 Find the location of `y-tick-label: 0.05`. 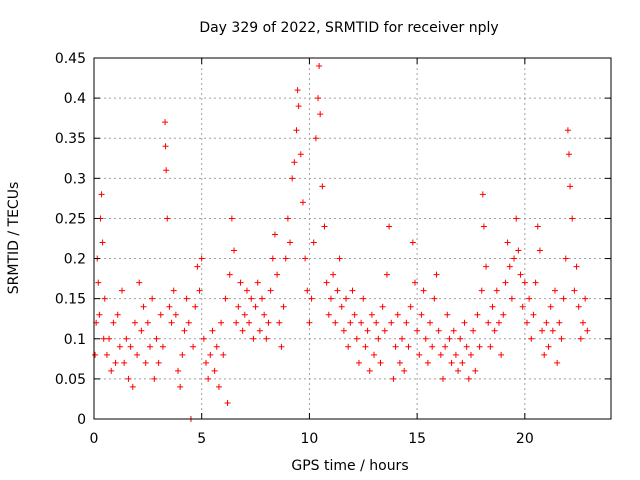

y-tick-label: 0.05 is located at coordinates (70, 380).